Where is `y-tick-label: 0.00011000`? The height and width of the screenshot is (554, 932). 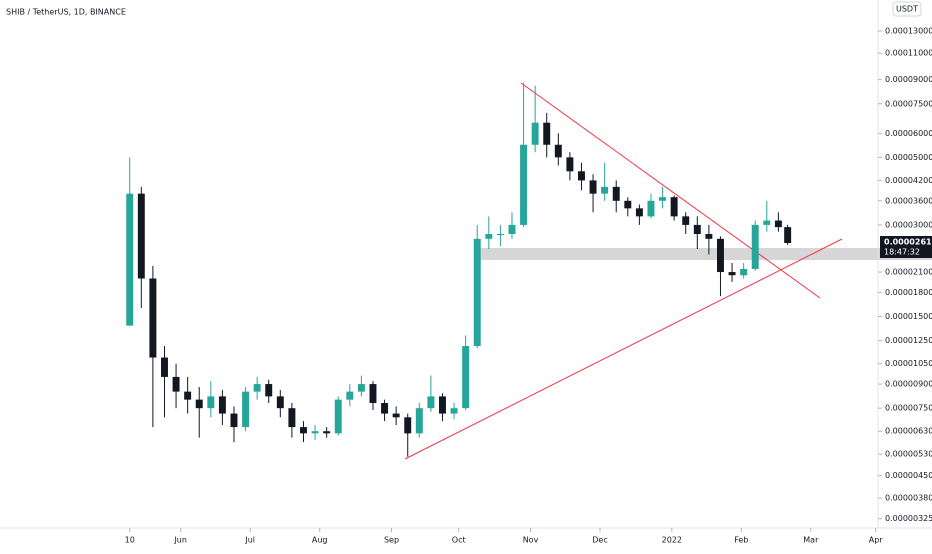 y-tick-label: 0.00011000 is located at coordinates (908, 53).